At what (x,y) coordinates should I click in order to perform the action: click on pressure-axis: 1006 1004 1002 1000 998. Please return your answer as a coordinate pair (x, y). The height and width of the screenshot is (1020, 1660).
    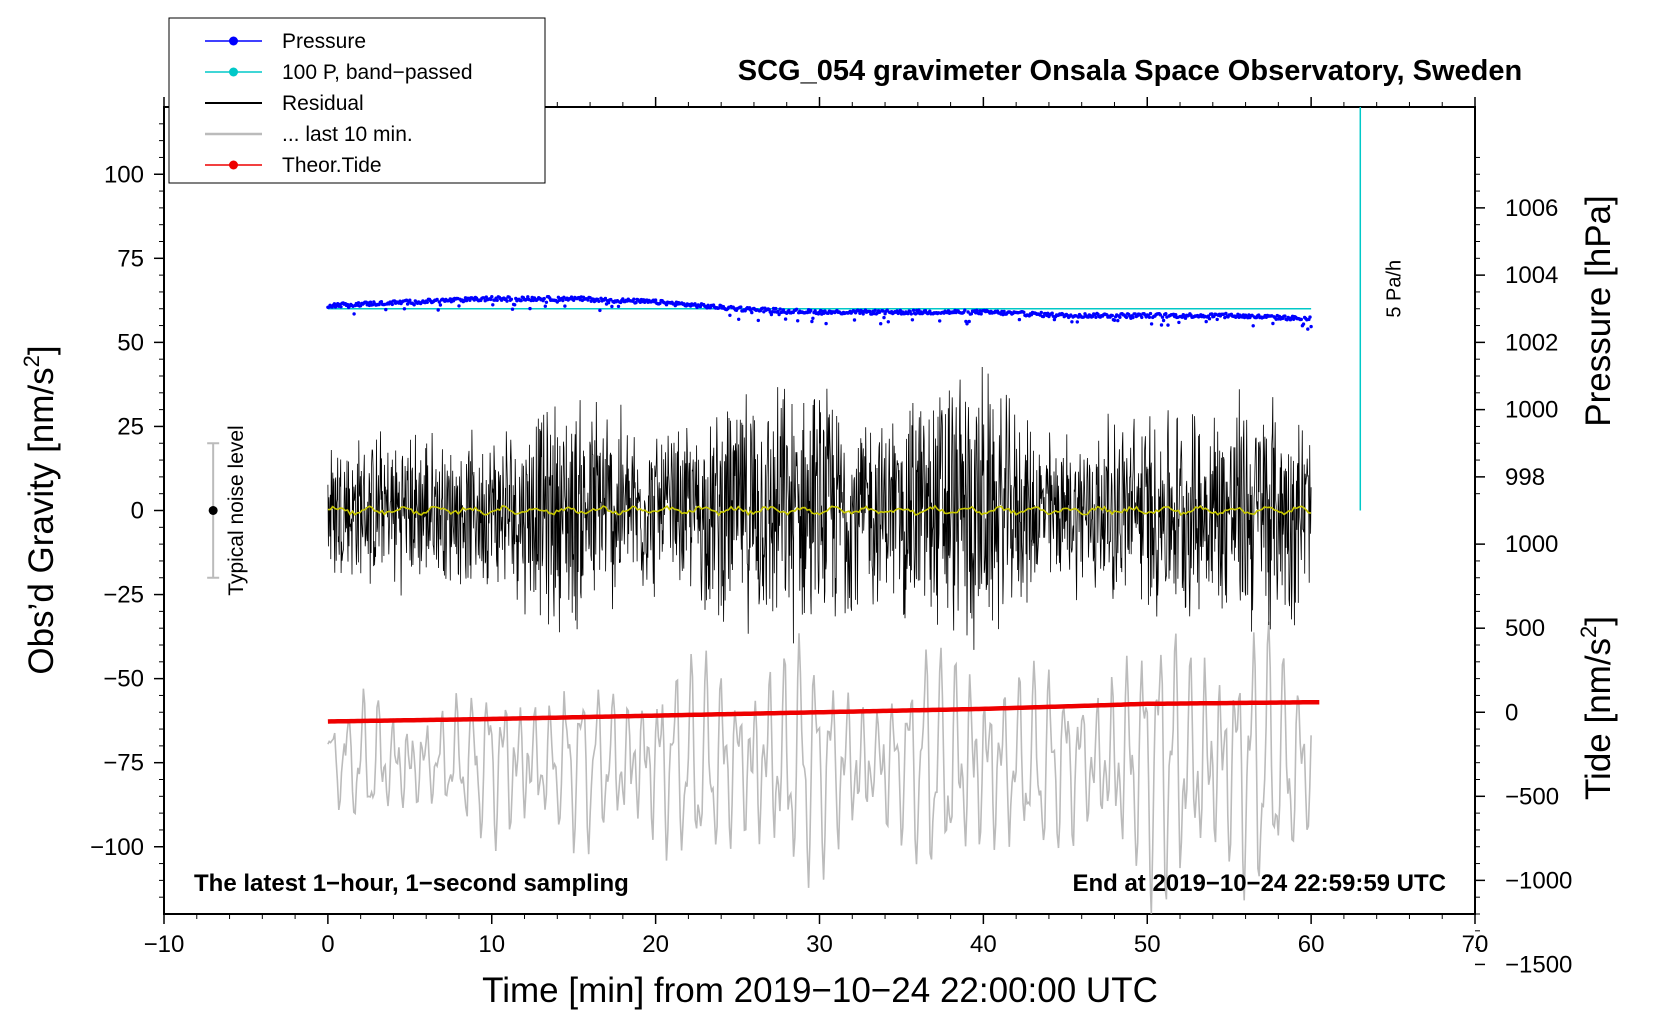
    Looking at the image, I should click on (1516, 325).